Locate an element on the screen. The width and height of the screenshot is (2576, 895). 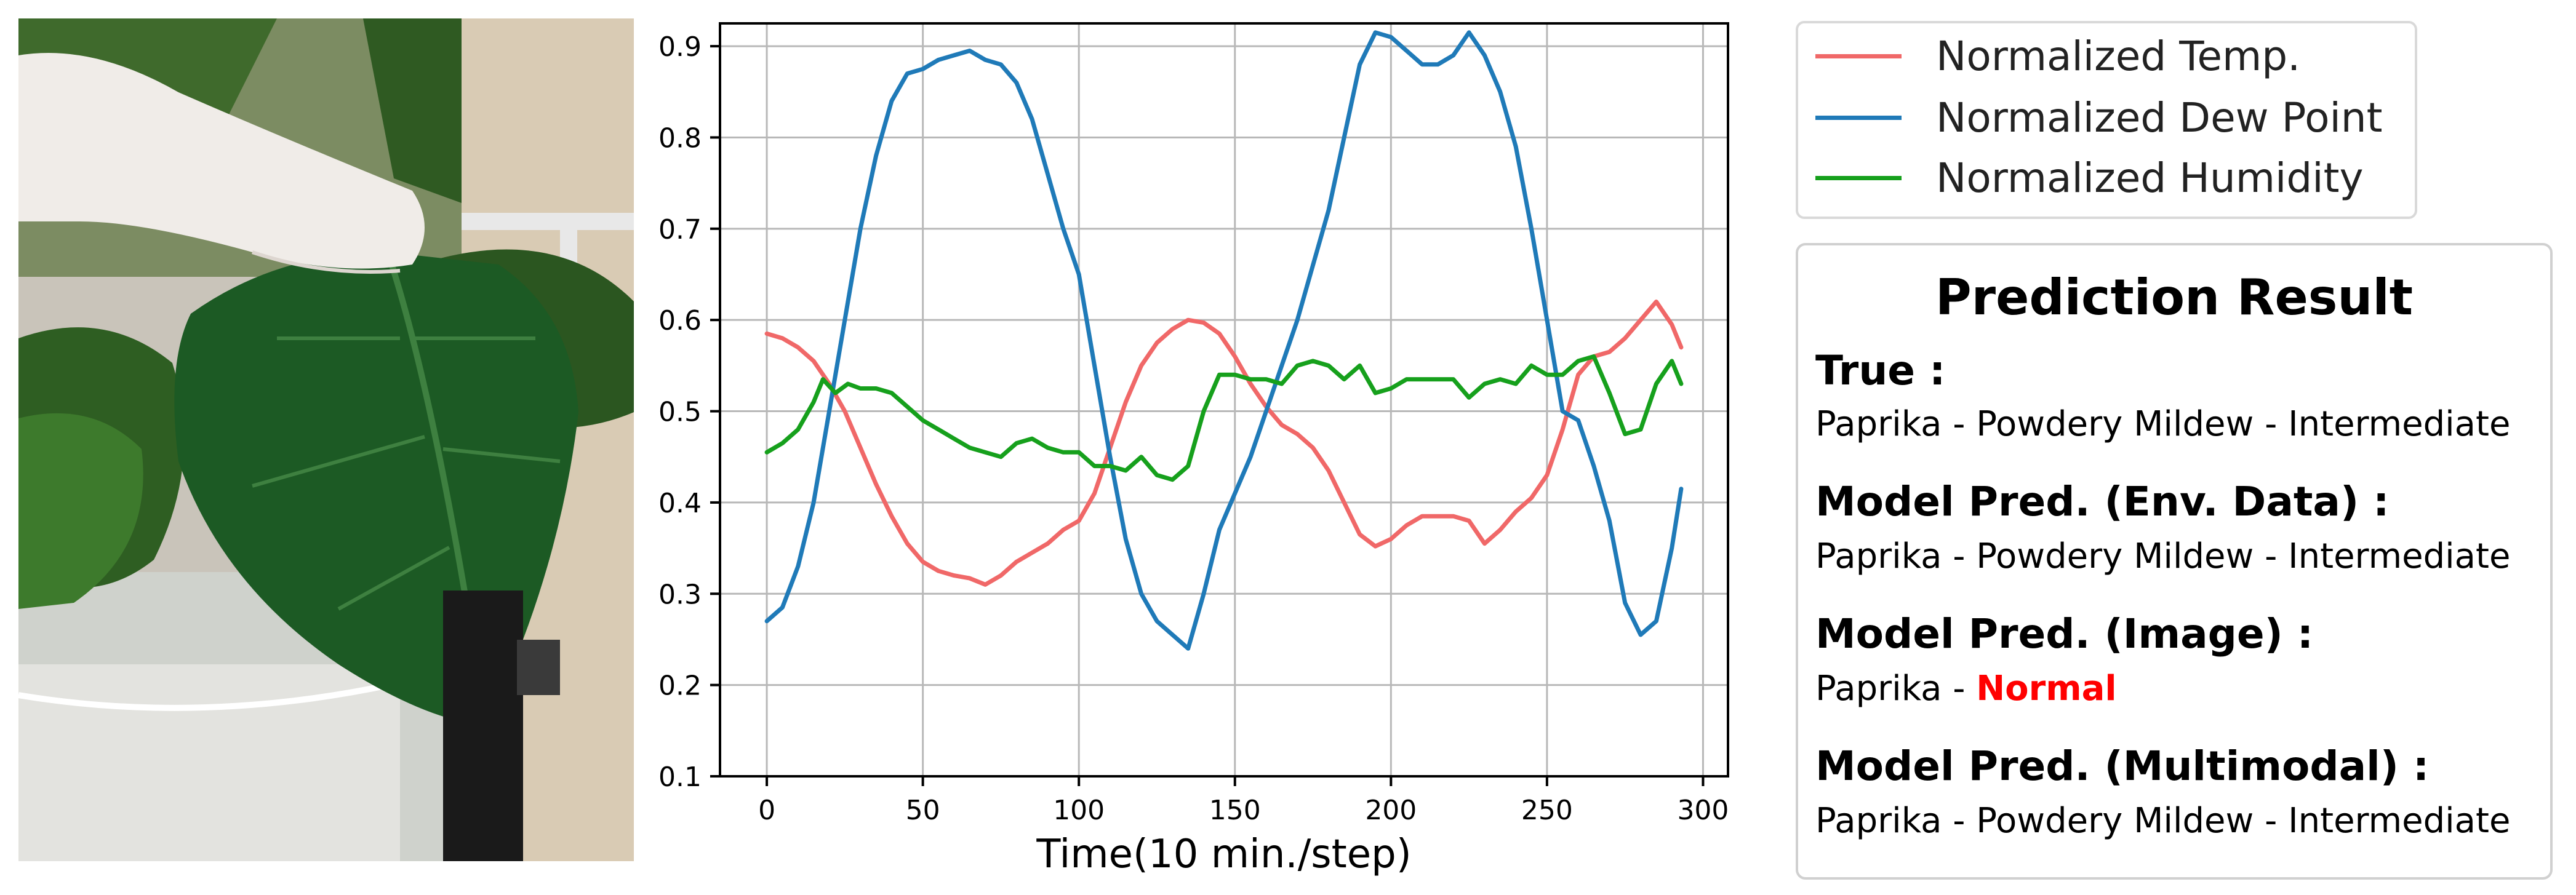
image-pred-value: Paprika - Normal is located at coordinates (1966, 689).